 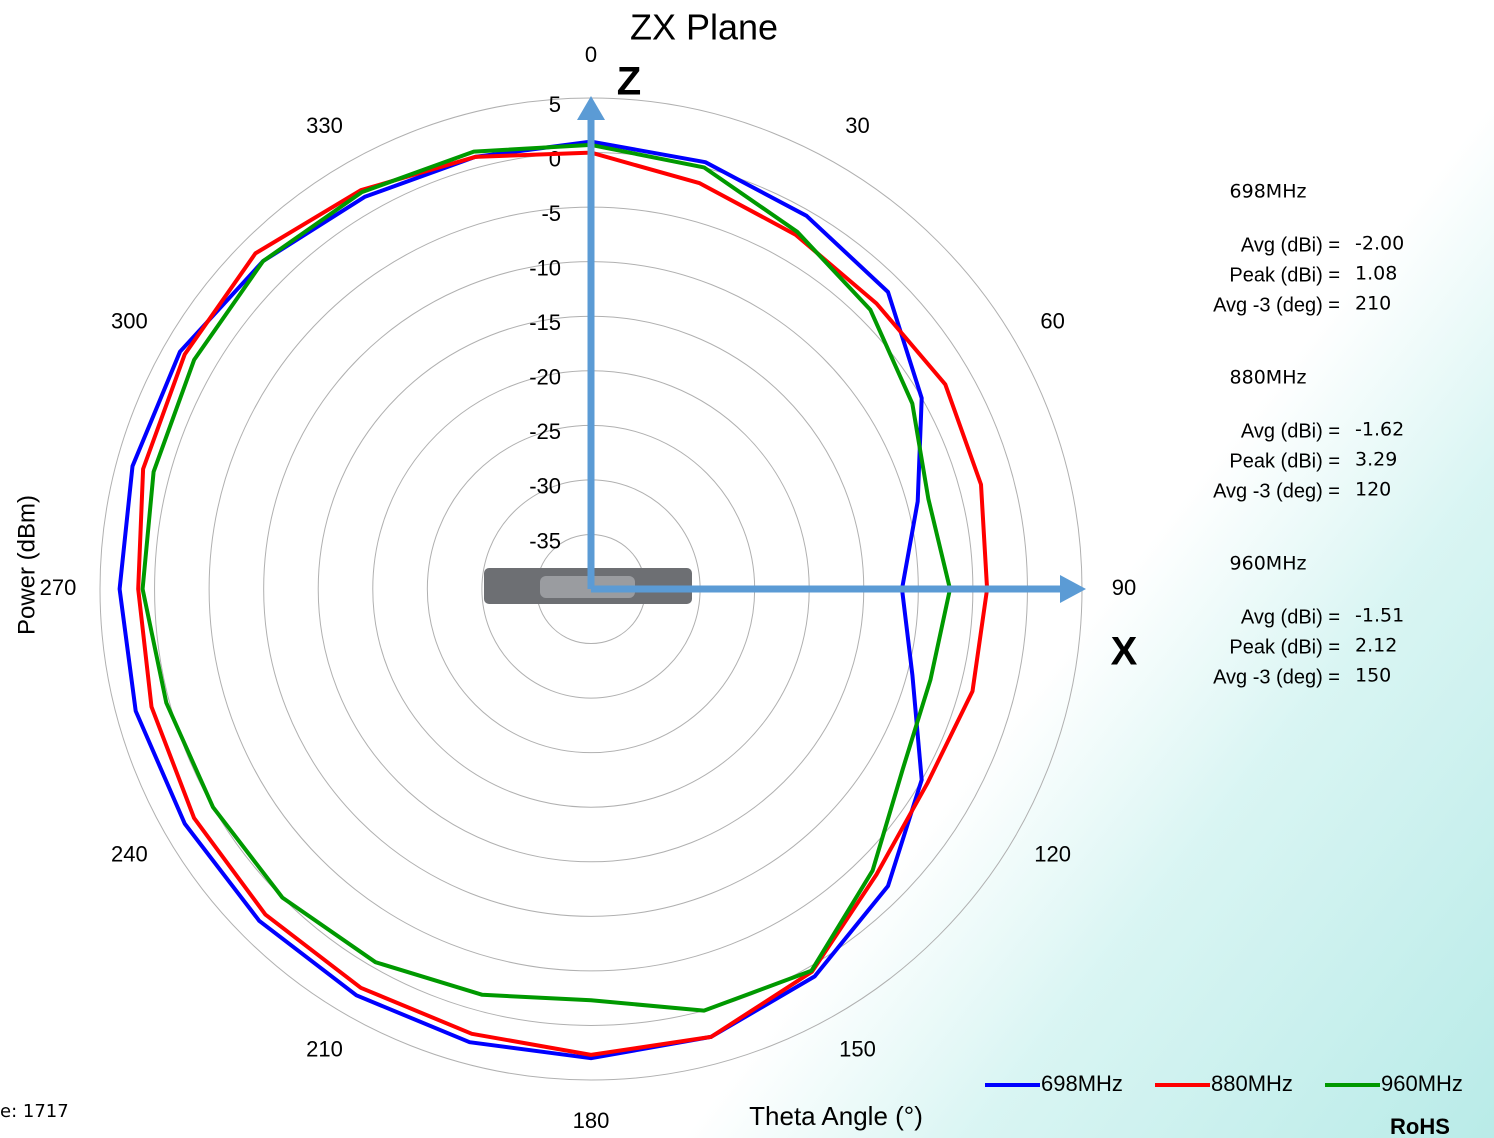 What do you see at coordinates (1379, 430) in the screenshot?
I see `stat-value: -1.62` at bounding box center [1379, 430].